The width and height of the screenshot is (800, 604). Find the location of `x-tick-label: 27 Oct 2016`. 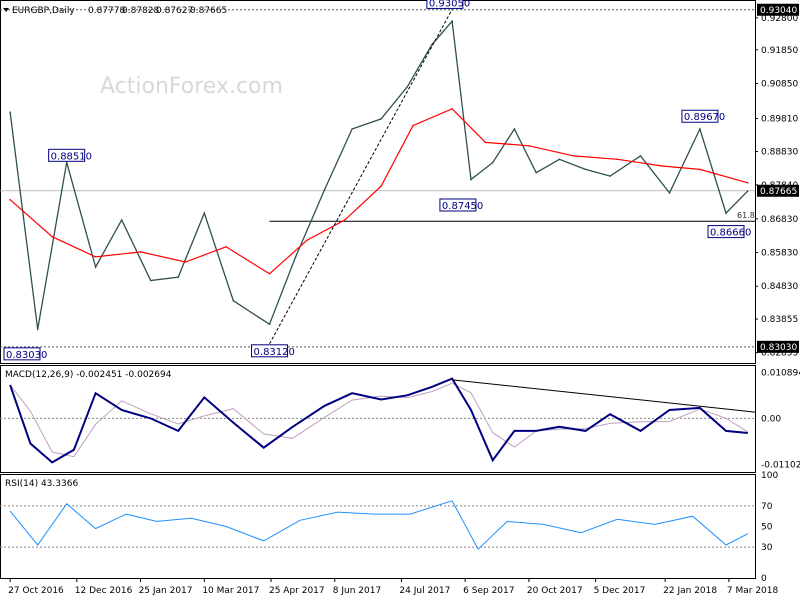

x-tick-label: 27 Oct 2016 is located at coordinates (36, 591).